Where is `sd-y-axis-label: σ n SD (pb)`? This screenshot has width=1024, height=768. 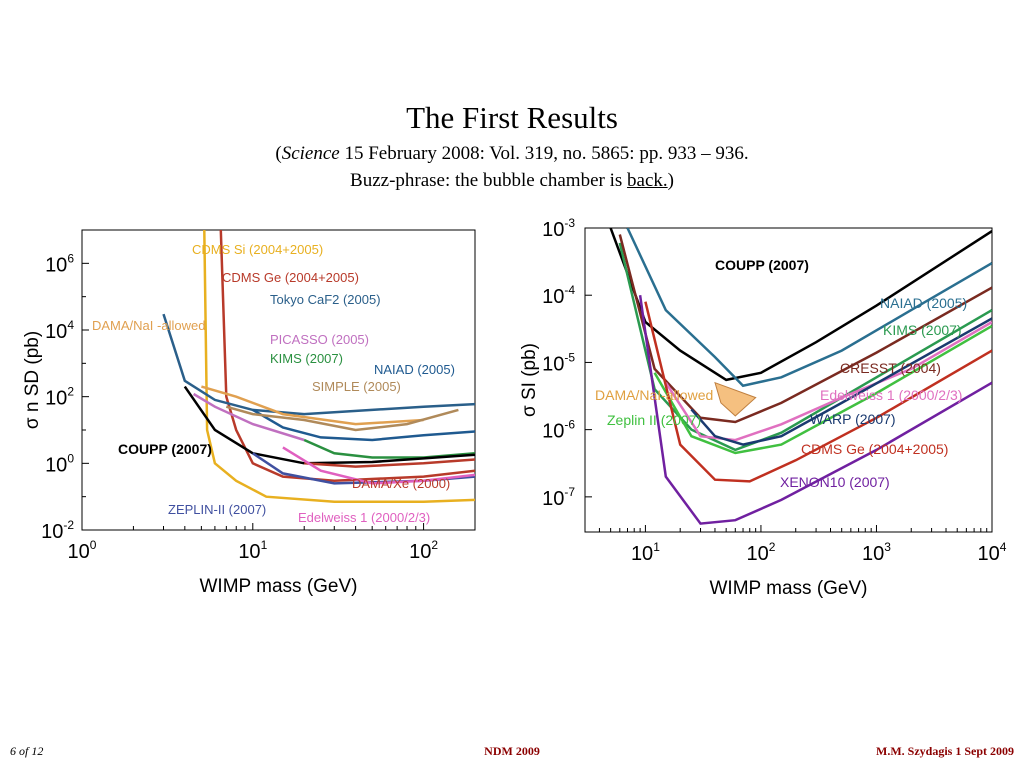 sd-y-axis-label: σ n SD (pb) is located at coordinates (32, 380).